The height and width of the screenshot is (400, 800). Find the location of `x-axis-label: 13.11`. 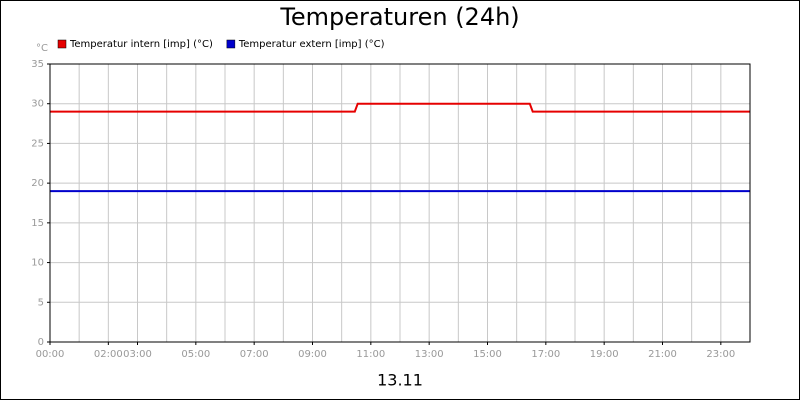

x-axis-label: 13.11 is located at coordinates (400, 380).